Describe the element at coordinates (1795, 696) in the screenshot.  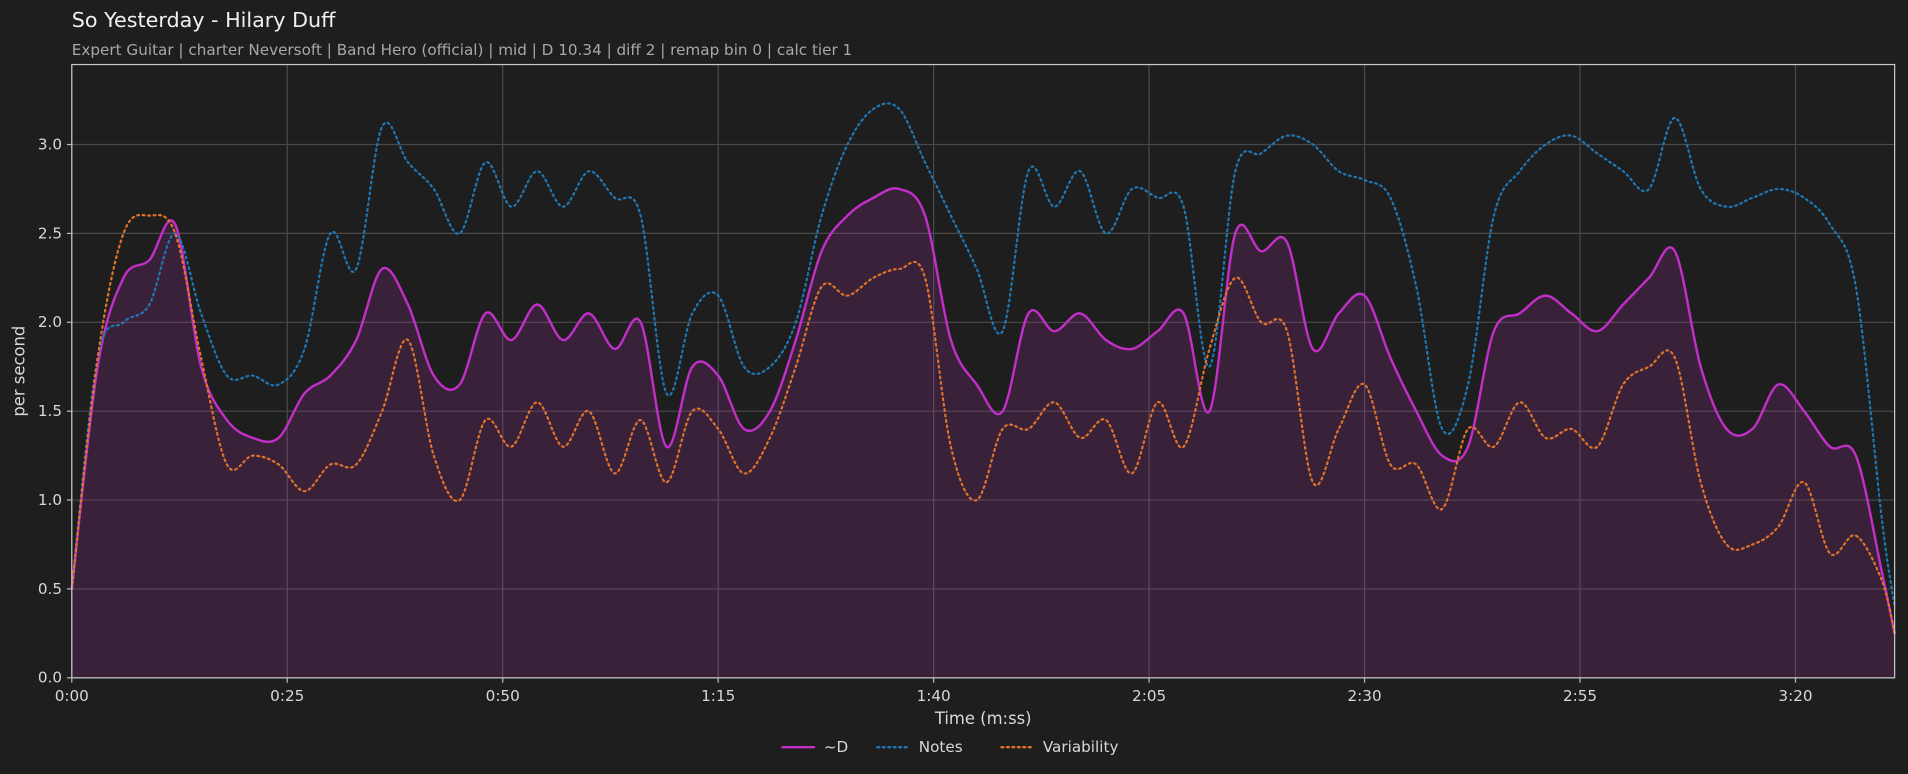
I see `x-tick-label: 3:20` at that location.